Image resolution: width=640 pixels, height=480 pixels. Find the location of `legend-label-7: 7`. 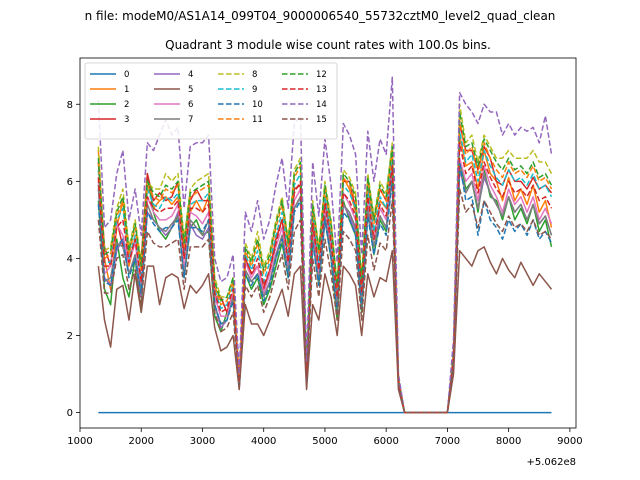

legend-label-7: 7 is located at coordinates (190, 120).